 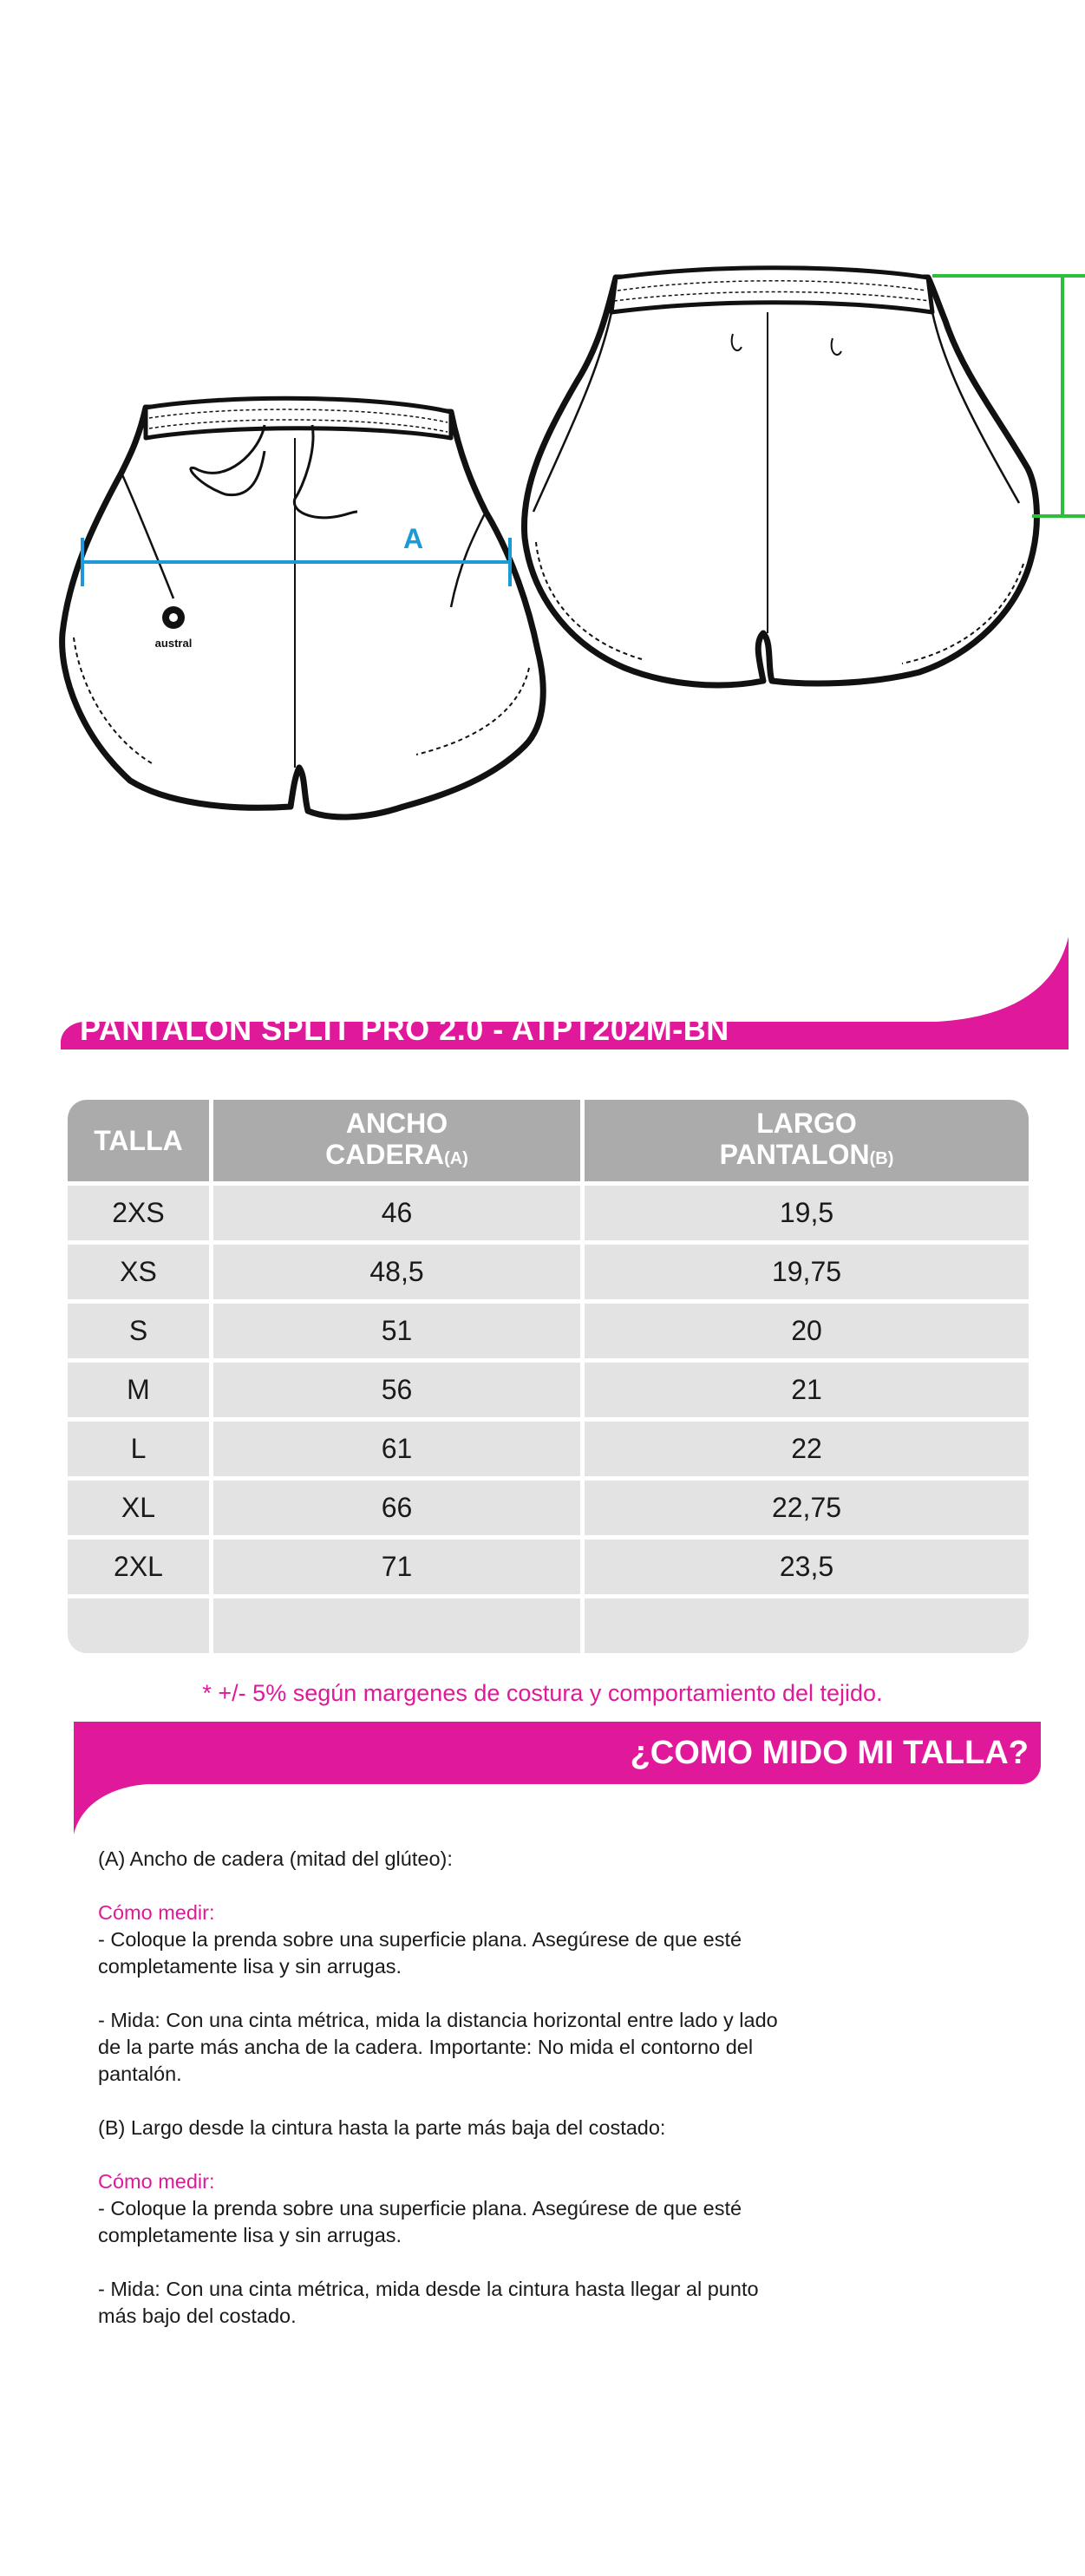 What do you see at coordinates (275, 1858) in the screenshot?
I see `measure-a-heading: (A) Ancho de cadera (mitad del glúteo):` at bounding box center [275, 1858].